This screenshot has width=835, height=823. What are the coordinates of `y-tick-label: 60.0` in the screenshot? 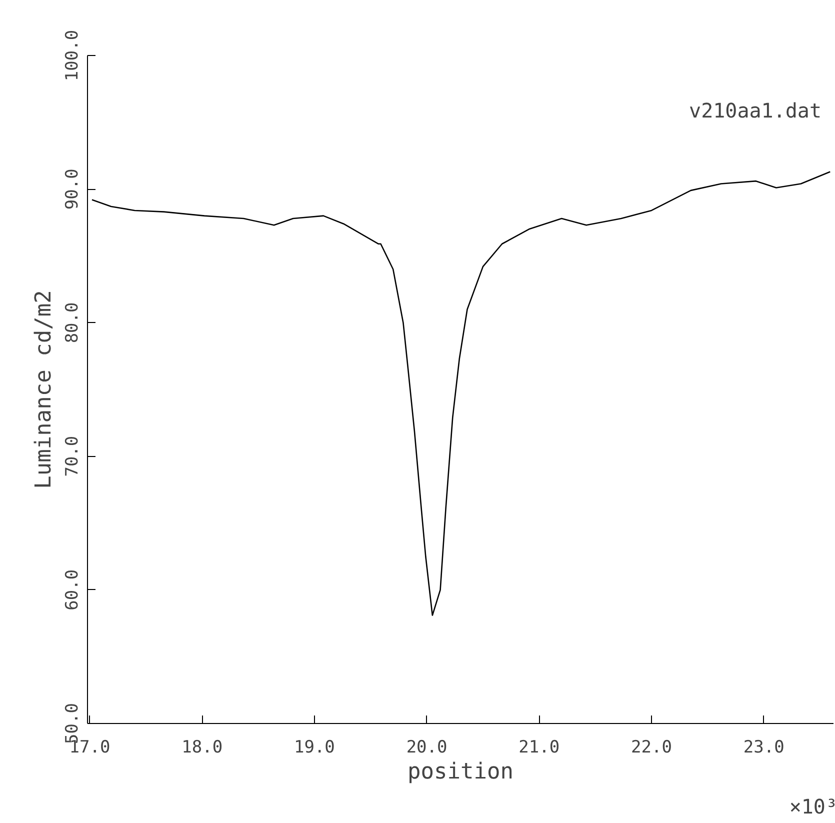 It's located at (72, 589).